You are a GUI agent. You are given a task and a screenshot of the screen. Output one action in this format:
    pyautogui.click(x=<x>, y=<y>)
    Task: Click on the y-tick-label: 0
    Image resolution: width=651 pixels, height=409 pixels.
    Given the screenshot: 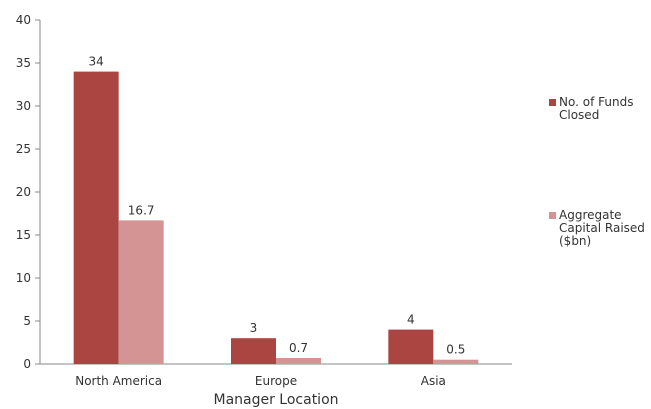 What is the action you would take?
    pyautogui.click(x=27, y=364)
    